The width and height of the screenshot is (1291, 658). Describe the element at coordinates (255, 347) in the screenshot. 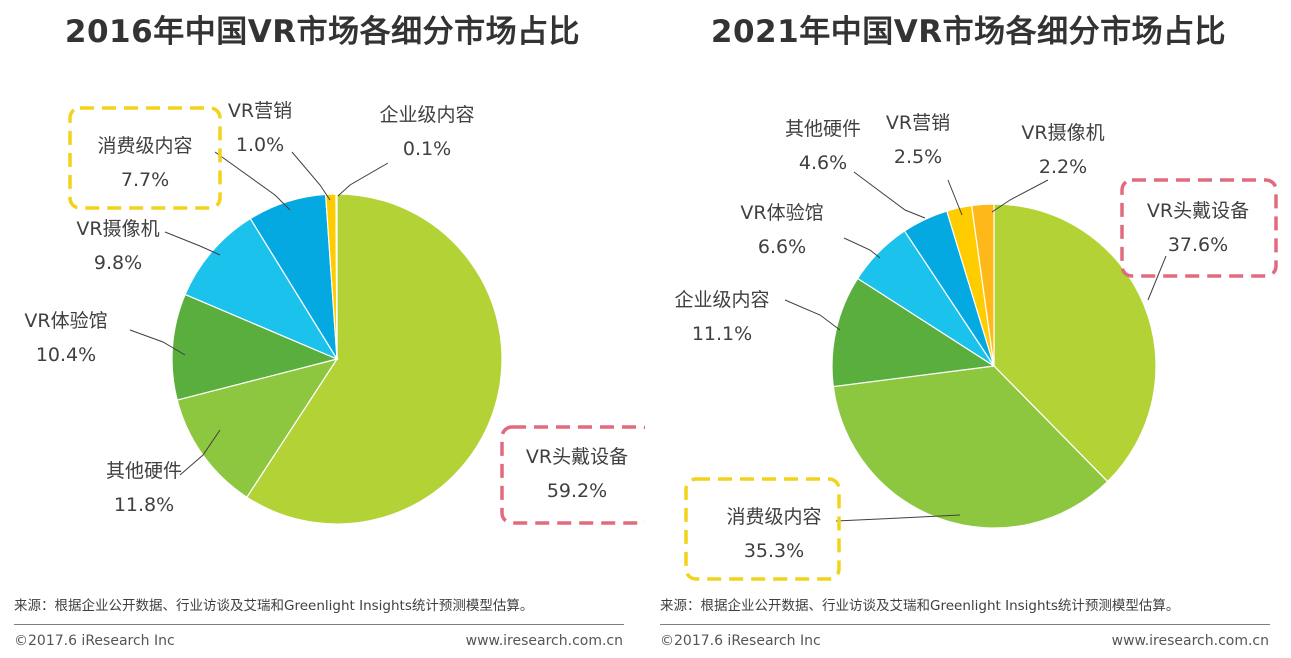

I see `pie-slice-vr-arcade` at that location.